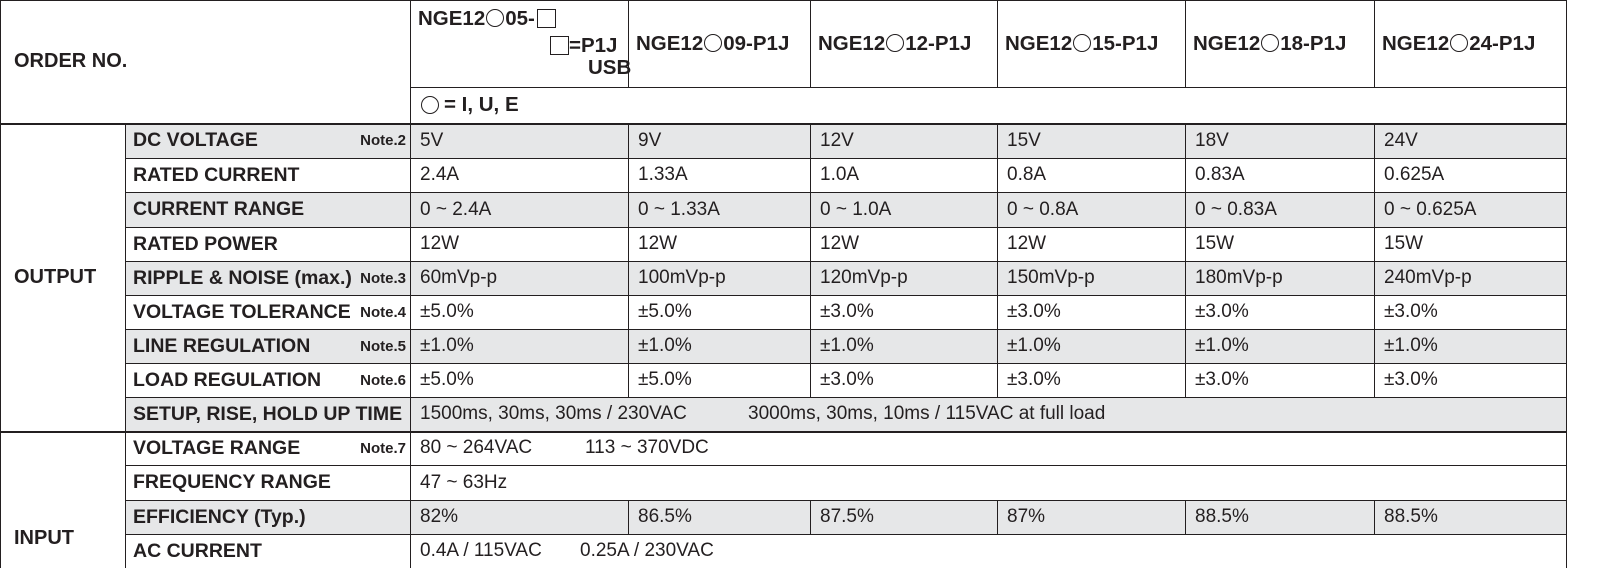  I want to click on row-label-text: EFFICIENCY (Typ.), so click(219, 516).